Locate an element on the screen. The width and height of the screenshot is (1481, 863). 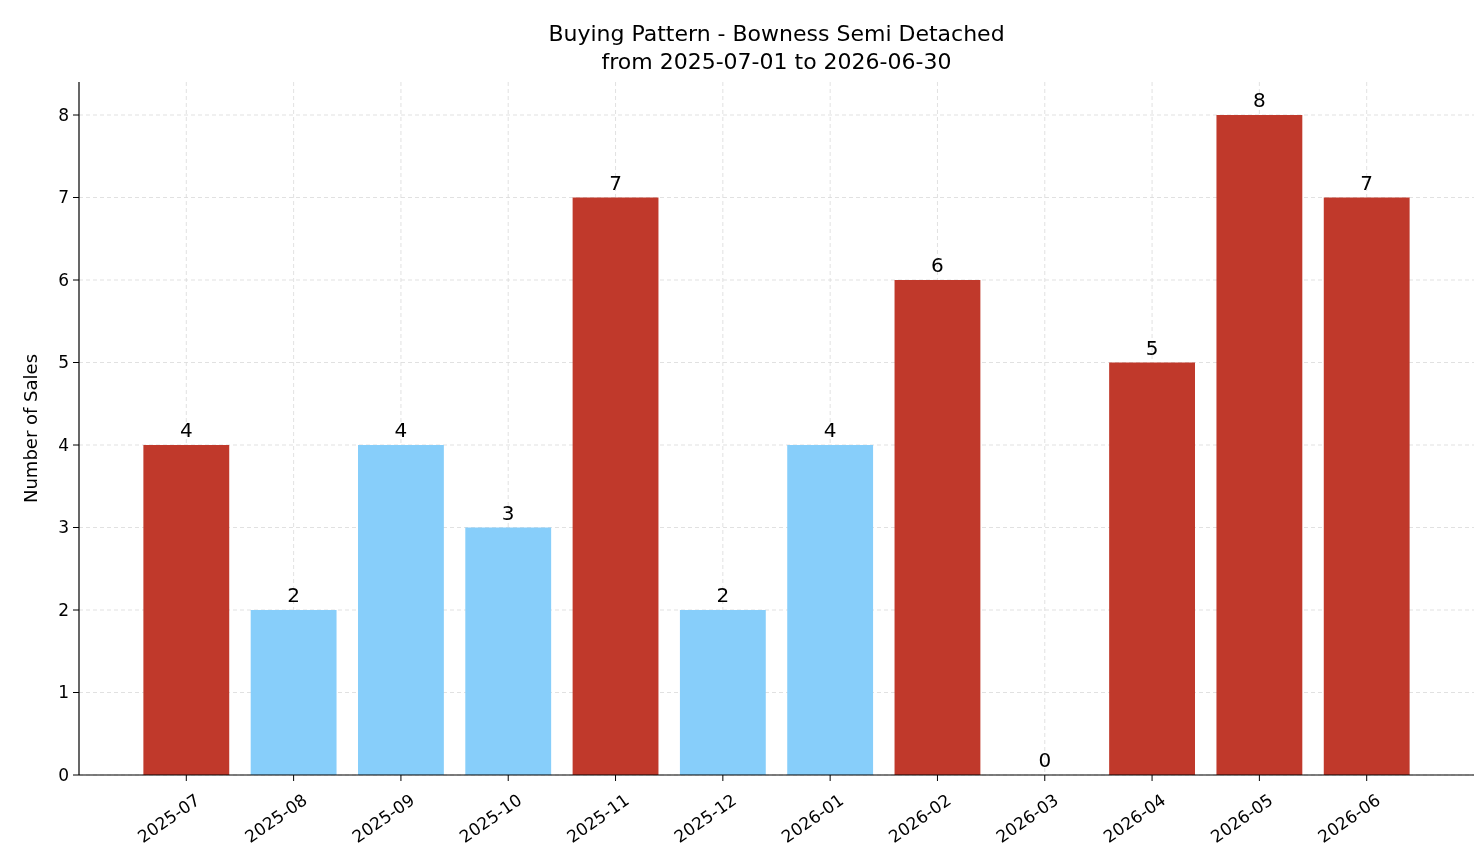
y-tick-label: 4 is located at coordinates (63, 444).